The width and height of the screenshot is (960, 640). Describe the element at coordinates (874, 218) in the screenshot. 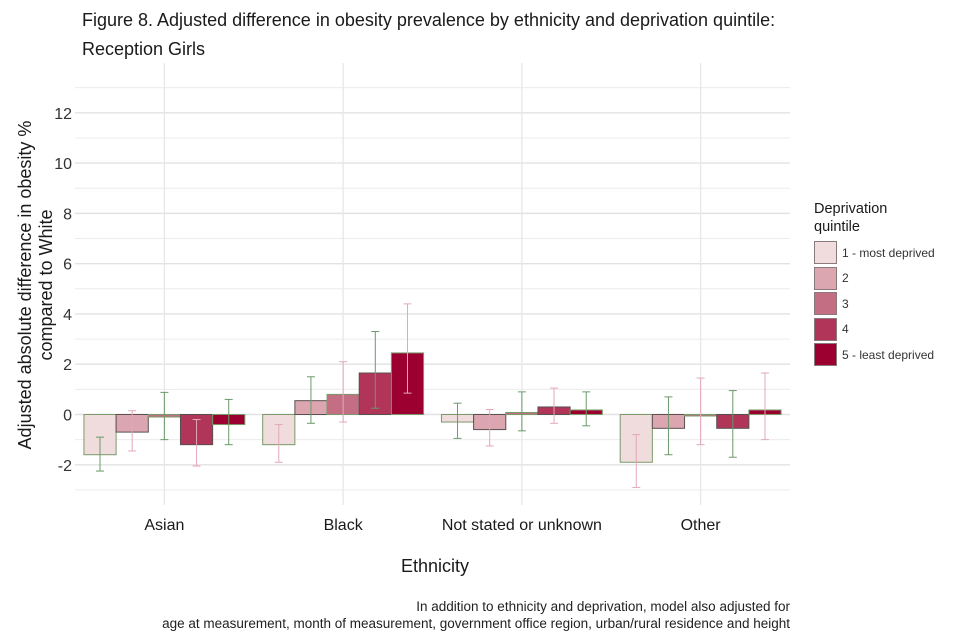

I see `legend-title: Deprivation quintile` at that location.